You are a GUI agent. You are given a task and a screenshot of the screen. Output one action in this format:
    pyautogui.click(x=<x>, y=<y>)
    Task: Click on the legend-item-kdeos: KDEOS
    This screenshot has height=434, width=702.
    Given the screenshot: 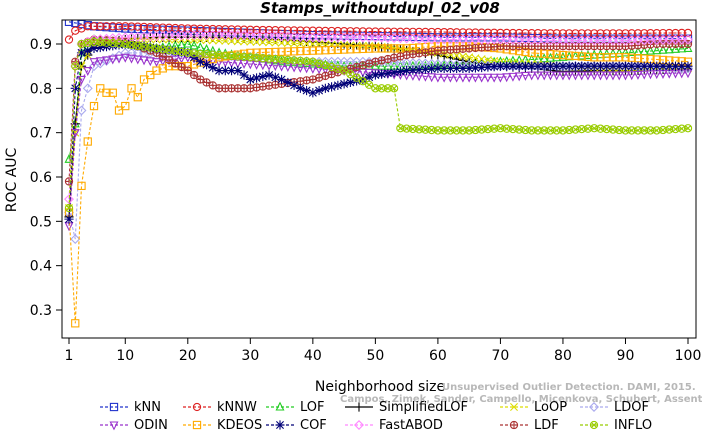 What is the action you would take?
    pyautogui.click(x=222, y=425)
    